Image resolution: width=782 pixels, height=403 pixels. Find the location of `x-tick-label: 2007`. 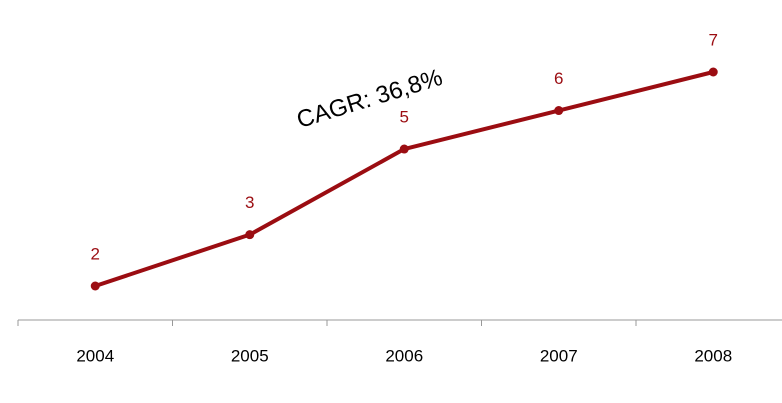

x-tick-label: 2007 is located at coordinates (559, 355).